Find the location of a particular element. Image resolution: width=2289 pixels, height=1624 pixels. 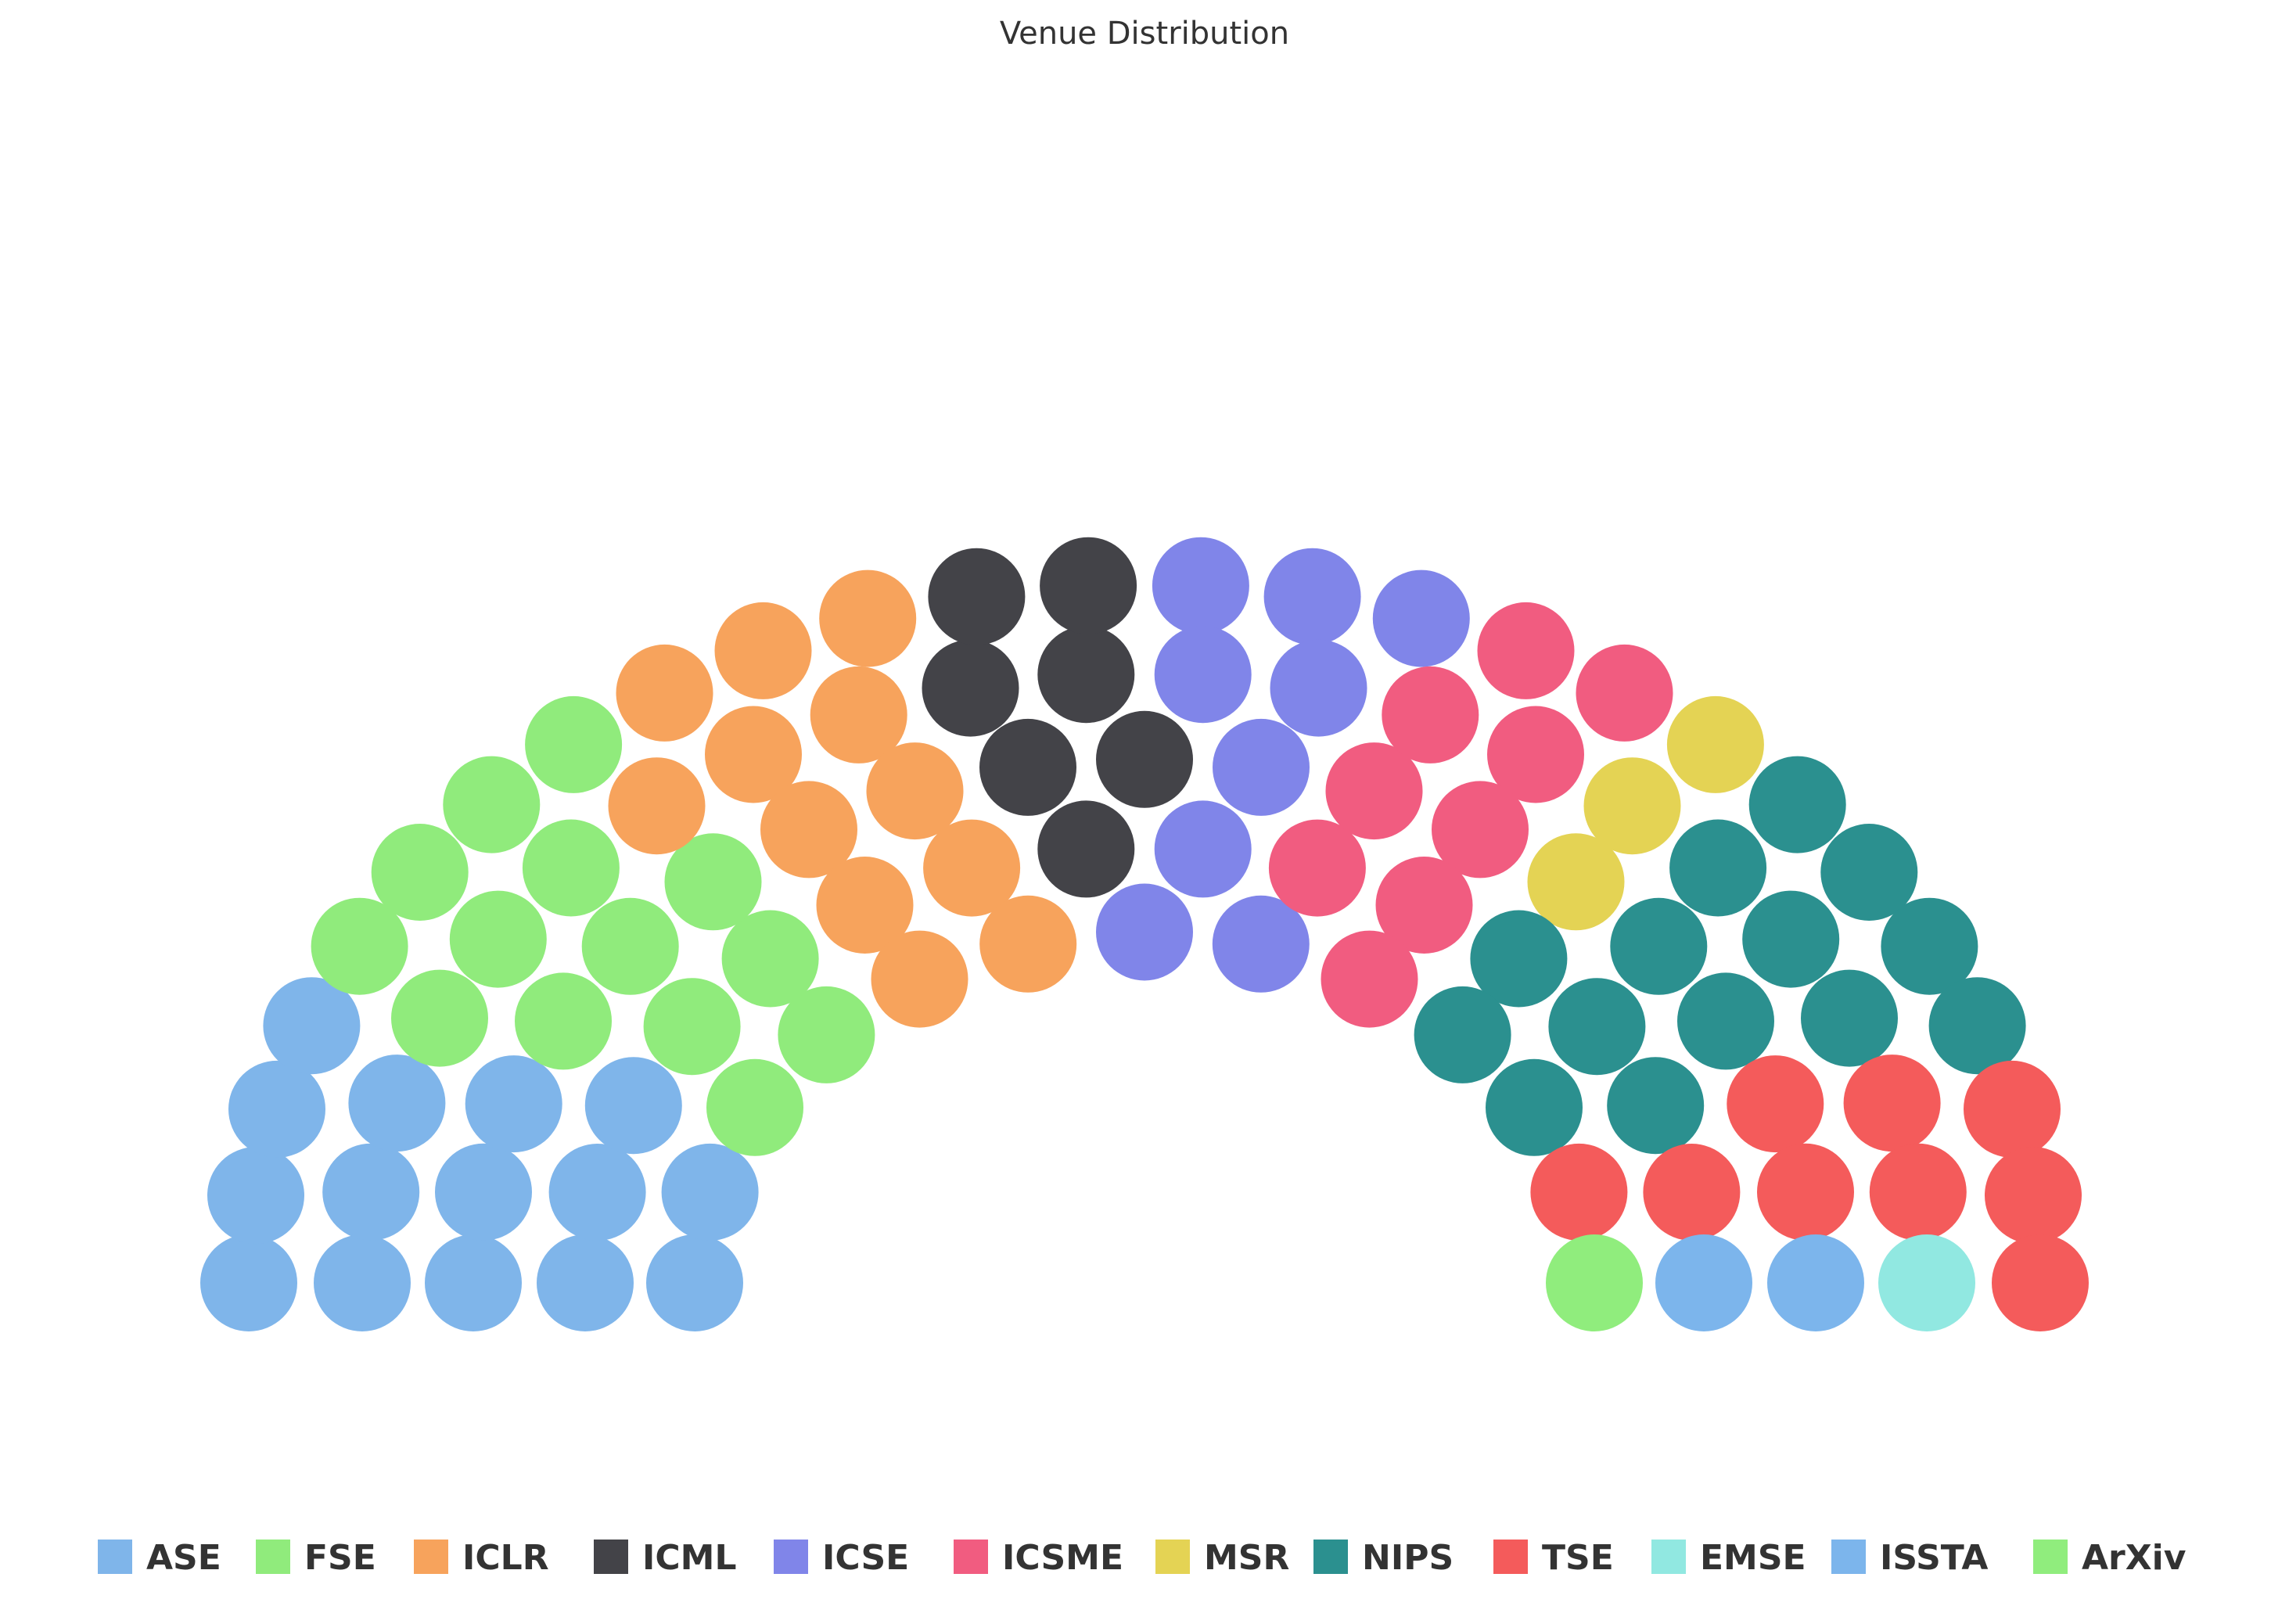

legend-item-icse: ICSE is located at coordinates (842, 1558).